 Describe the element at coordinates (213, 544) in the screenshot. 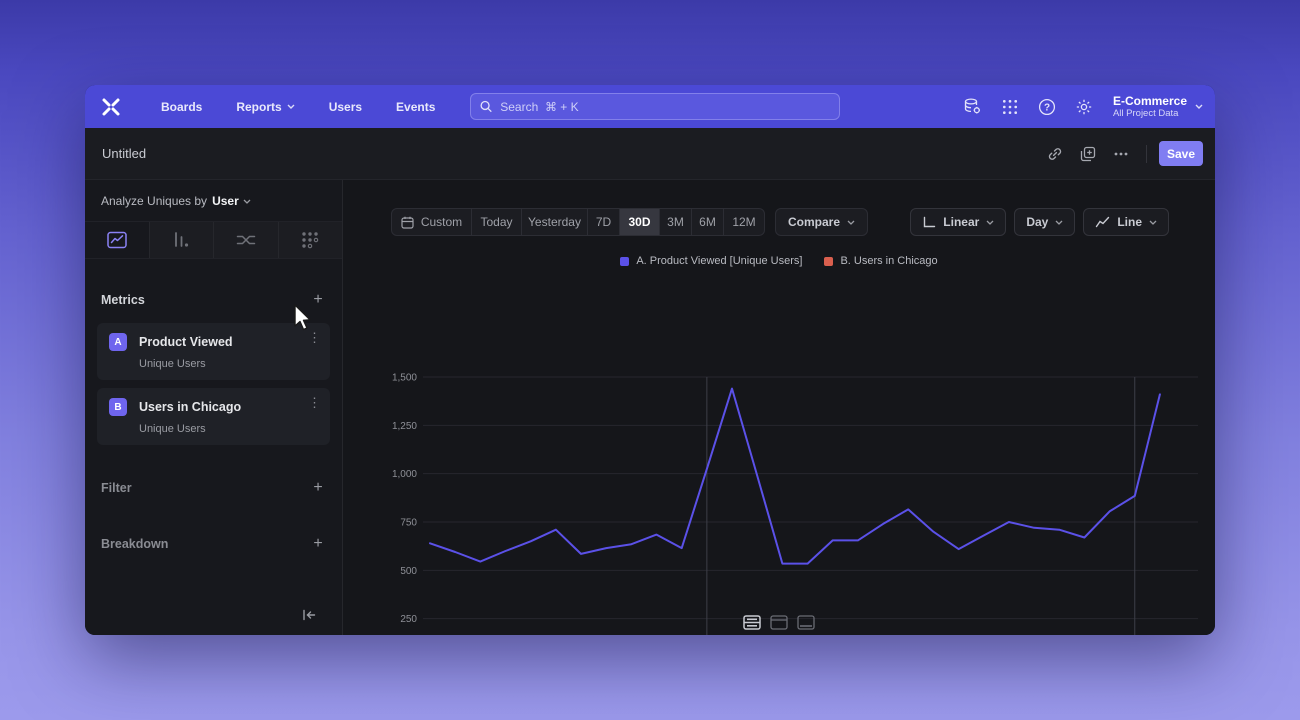

I see `breakdown-section-header: Breakdown +` at that location.